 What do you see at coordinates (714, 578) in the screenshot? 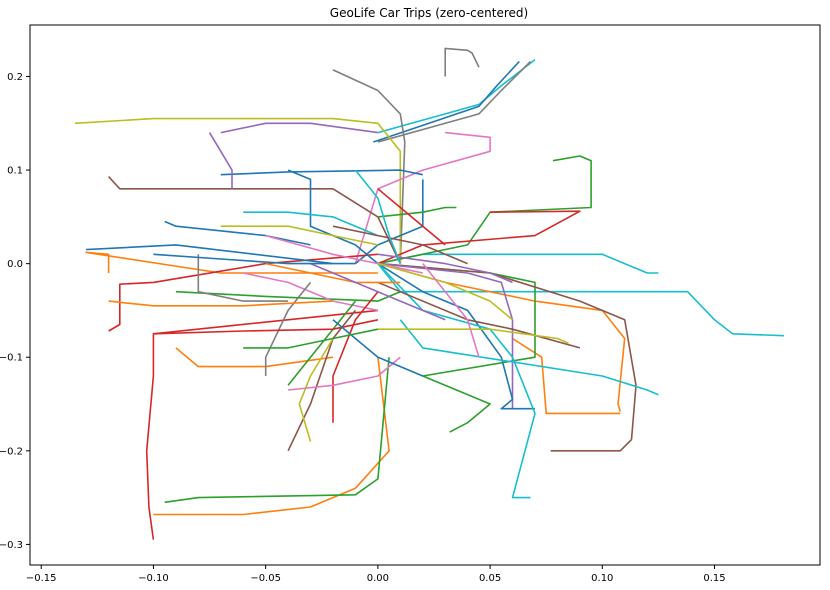
I see `x-tick-label: 0.15` at bounding box center [714, 578].